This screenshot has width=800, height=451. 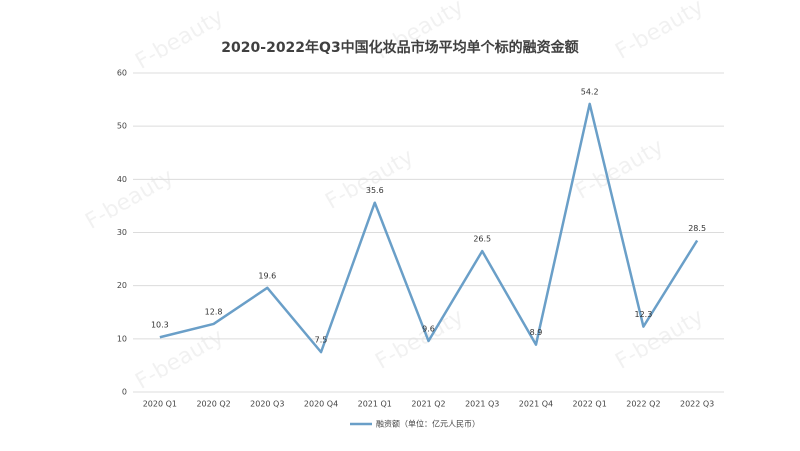 I want to click on data-label: 54.2, so click(x=590, y=91).